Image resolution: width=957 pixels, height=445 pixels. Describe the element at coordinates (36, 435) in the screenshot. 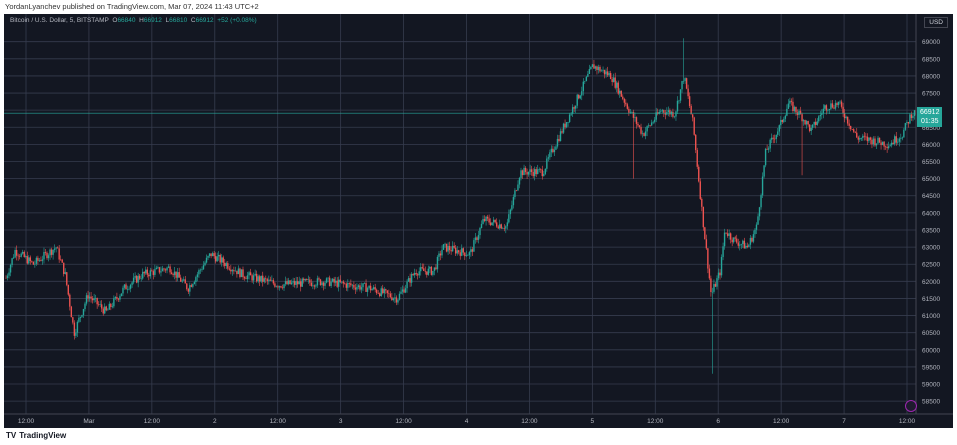

I see `tradingview-logo: TV TradingView` at that location.